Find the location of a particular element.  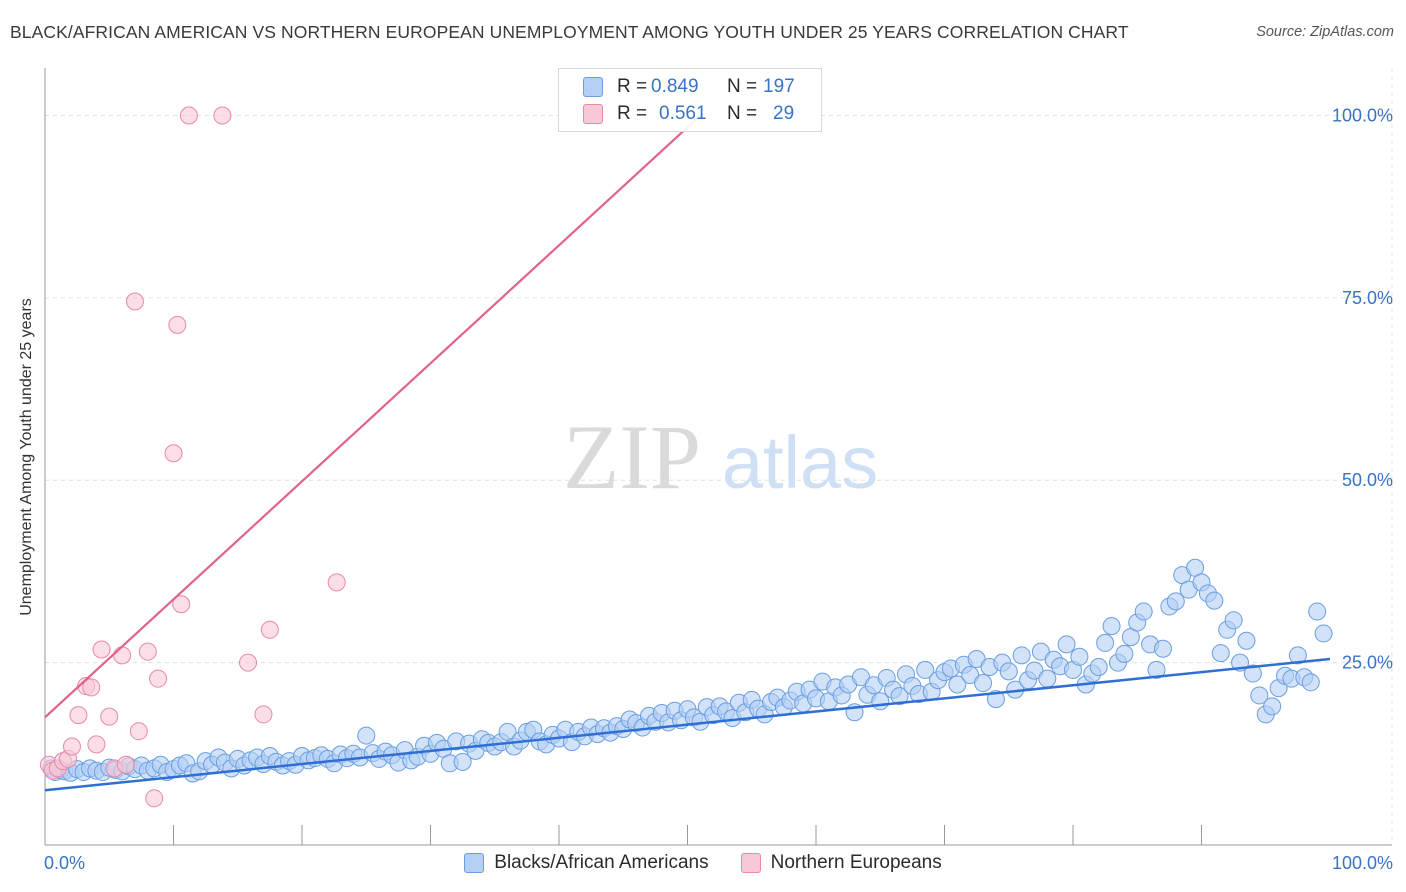

x-tick-label: 0.0% is located at coordinates (64, 863).